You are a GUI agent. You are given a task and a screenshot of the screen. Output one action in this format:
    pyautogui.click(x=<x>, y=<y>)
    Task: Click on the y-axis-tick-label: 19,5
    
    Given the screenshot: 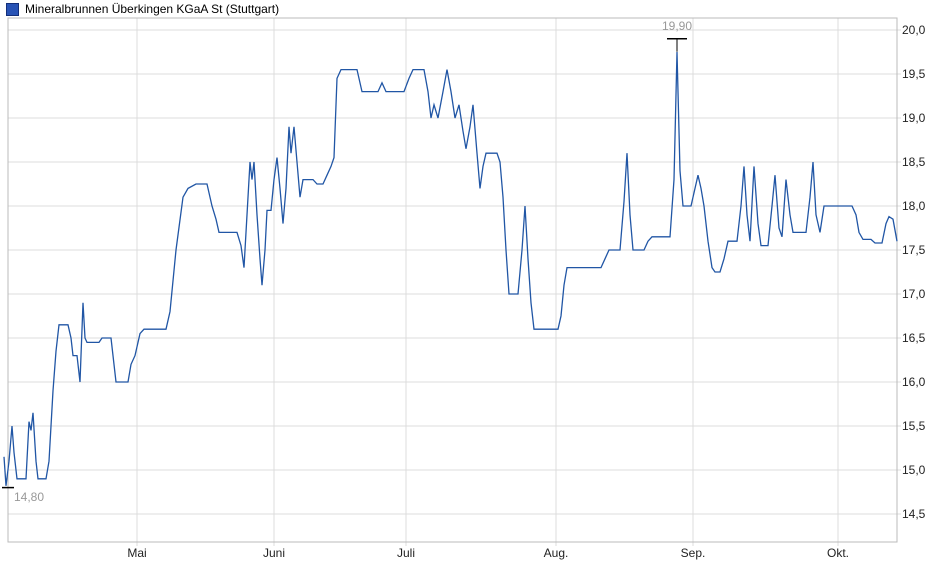 What is the action you would take?
    pyautogui.click(x=914, y=74)
    